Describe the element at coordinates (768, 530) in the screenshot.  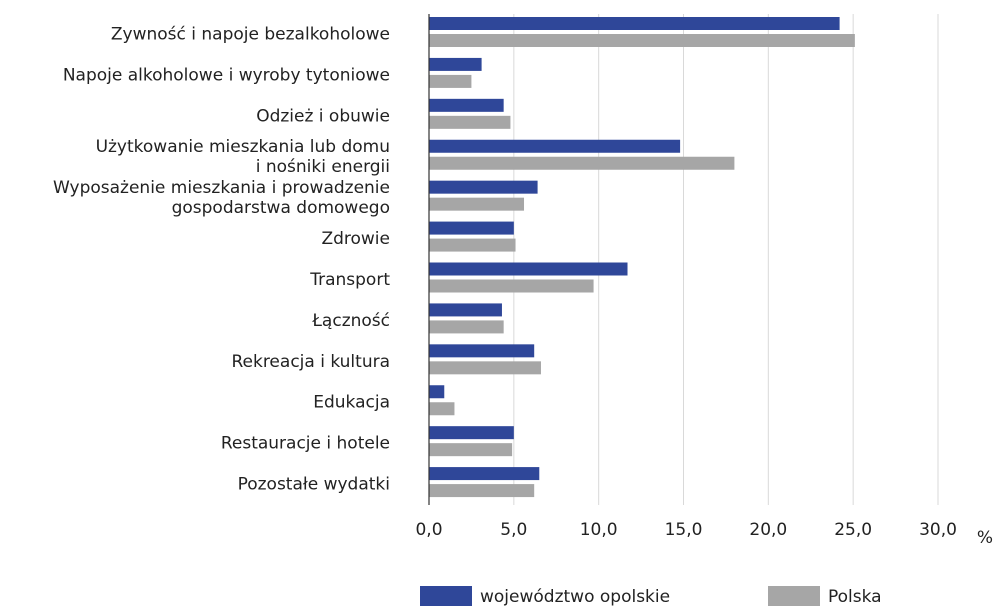
I see `x-tick-label: 20,0` at that location.